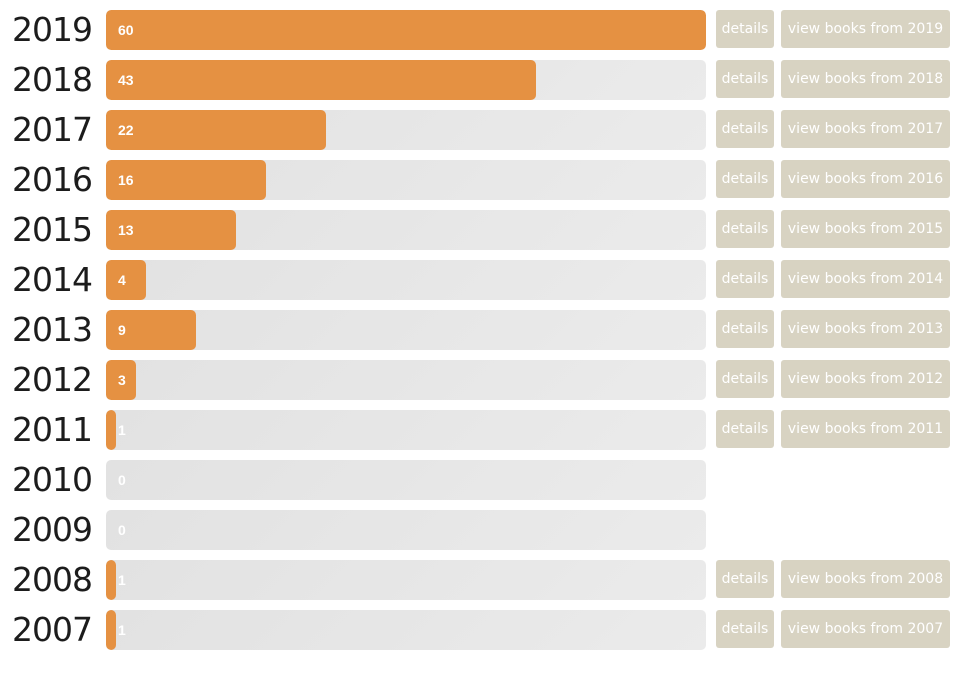 The image size is (978, 673). I want to click on chart-row: 2017 22 details view books from 2017, so click(489, 130).